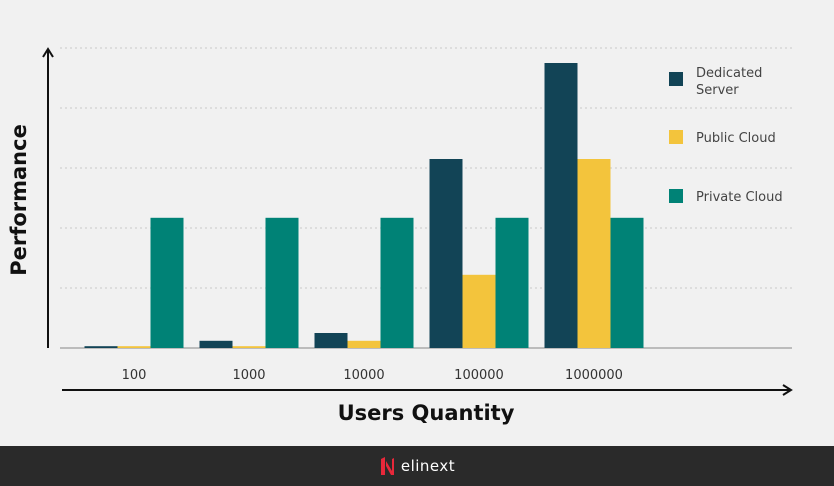  What do you see at coordinates (739, 197) in the screenshot?
I see `legend-label: Private Cloud` at bounding box center [739, 197].